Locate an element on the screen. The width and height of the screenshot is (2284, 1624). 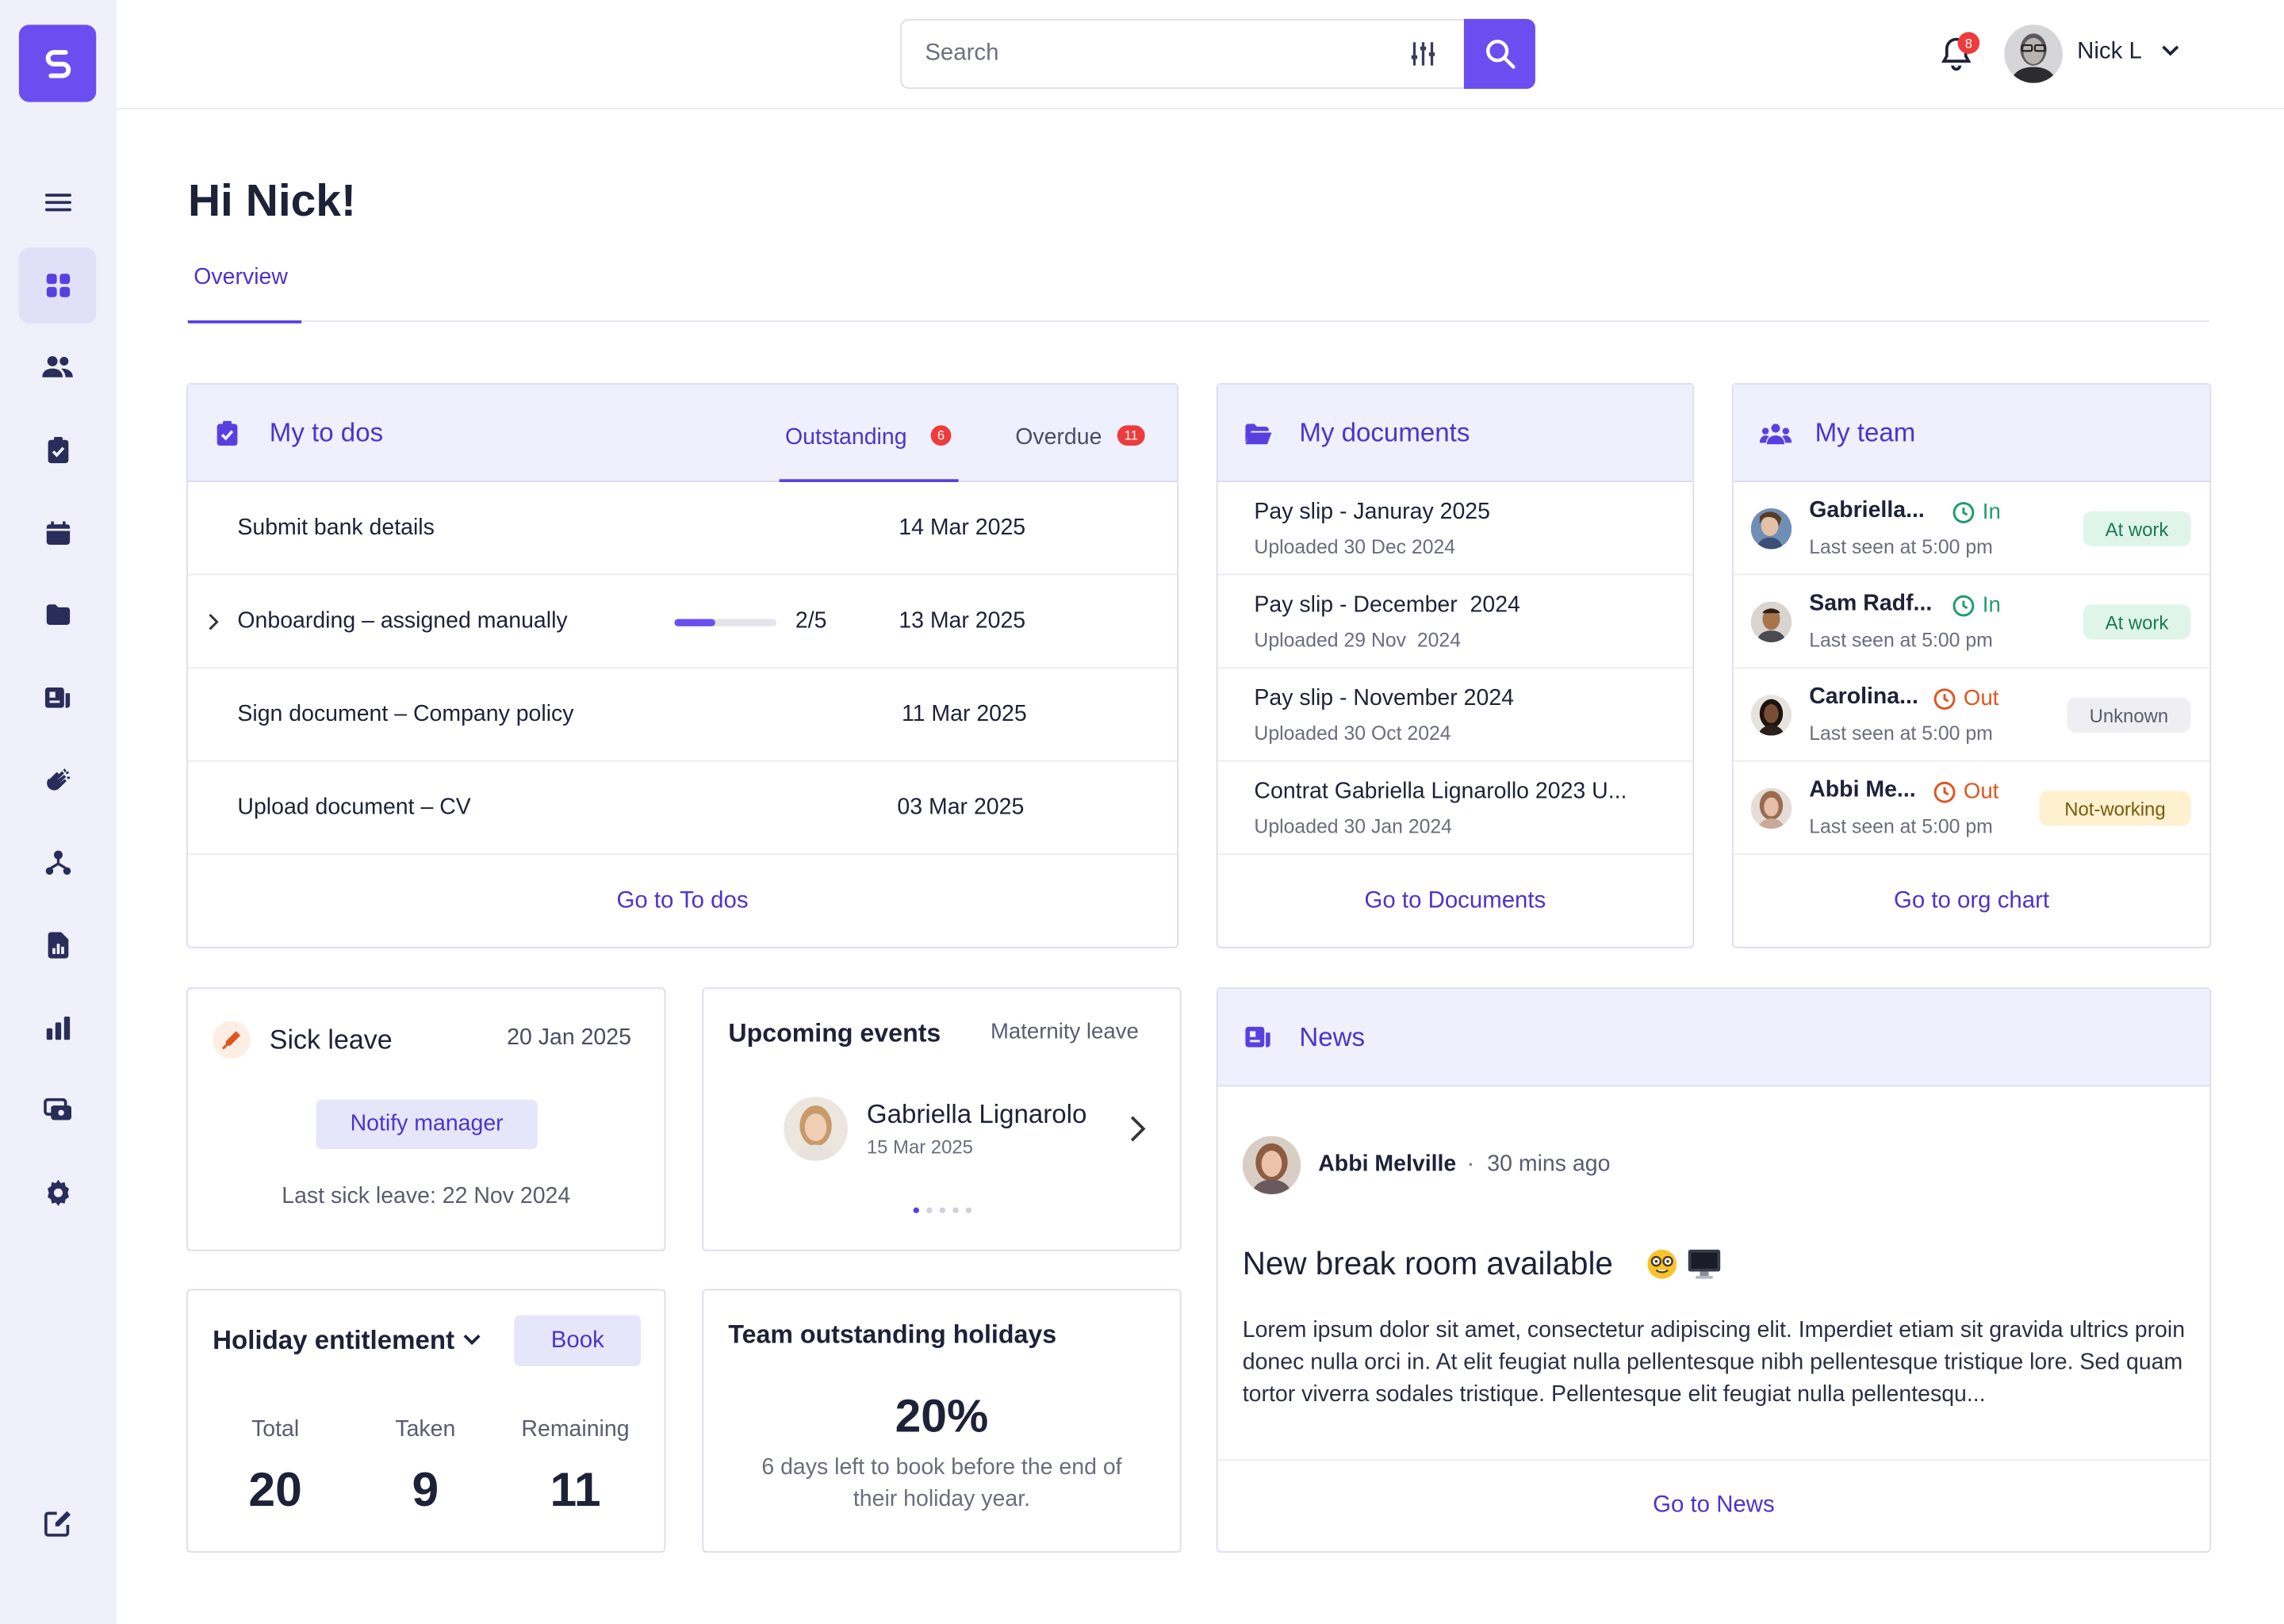
event-type: Maternity leave is located at coordinates (1064, 1031).